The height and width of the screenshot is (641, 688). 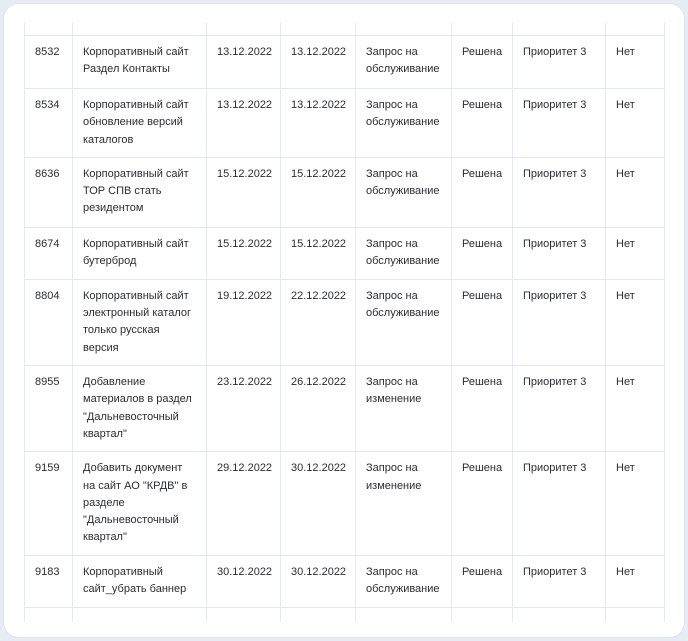 What do you see at coordinates (139, 581) in the screenshot?
I see `cell-request-name: Корпоративный сайт_убрать баннер` at bounding box center [139, 581].